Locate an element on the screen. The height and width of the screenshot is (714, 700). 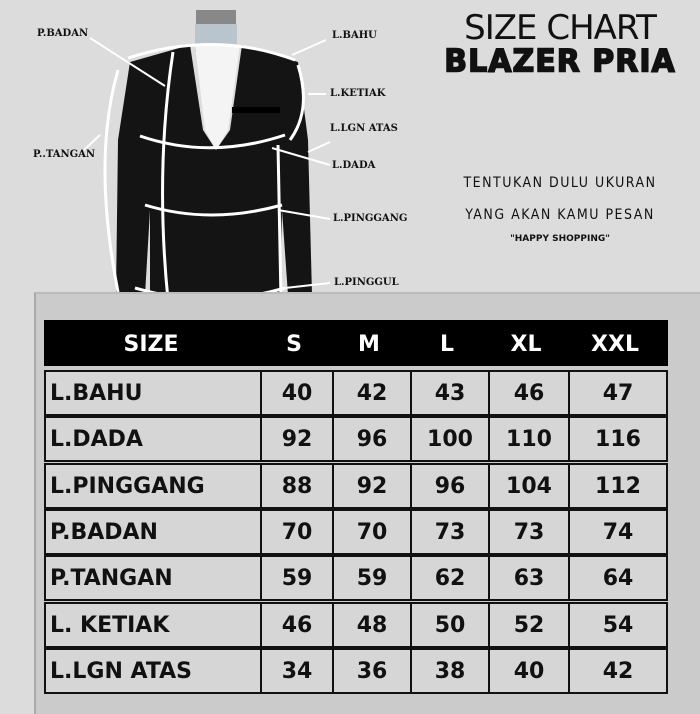
header-m: M is located at coordinates (369, 344).